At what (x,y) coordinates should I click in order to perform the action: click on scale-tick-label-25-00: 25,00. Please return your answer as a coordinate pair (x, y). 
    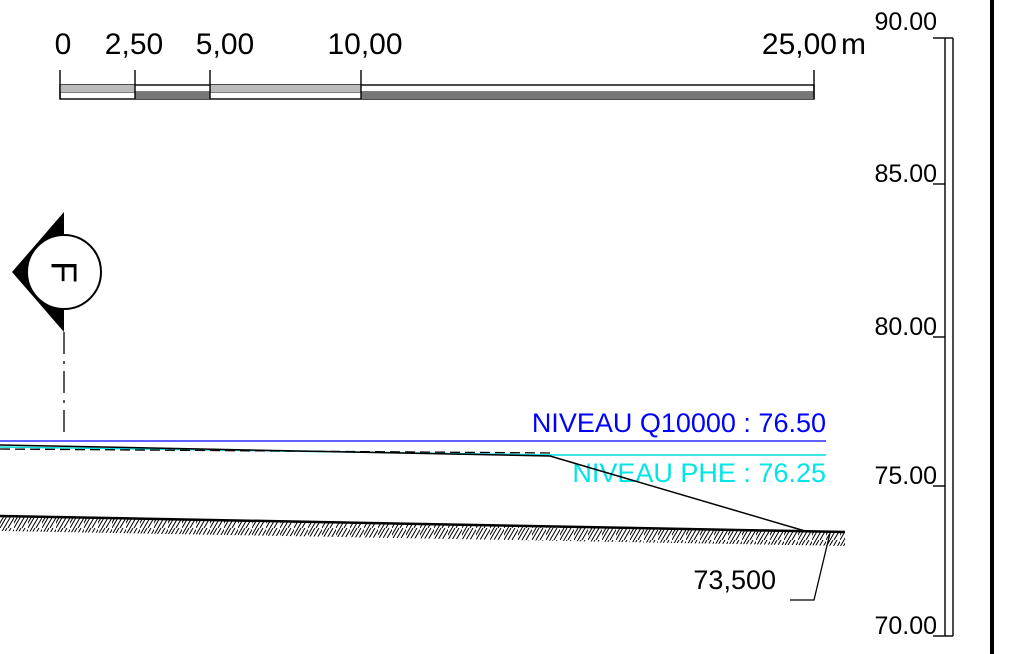
    Looking at the image, I should click on (799, 44).